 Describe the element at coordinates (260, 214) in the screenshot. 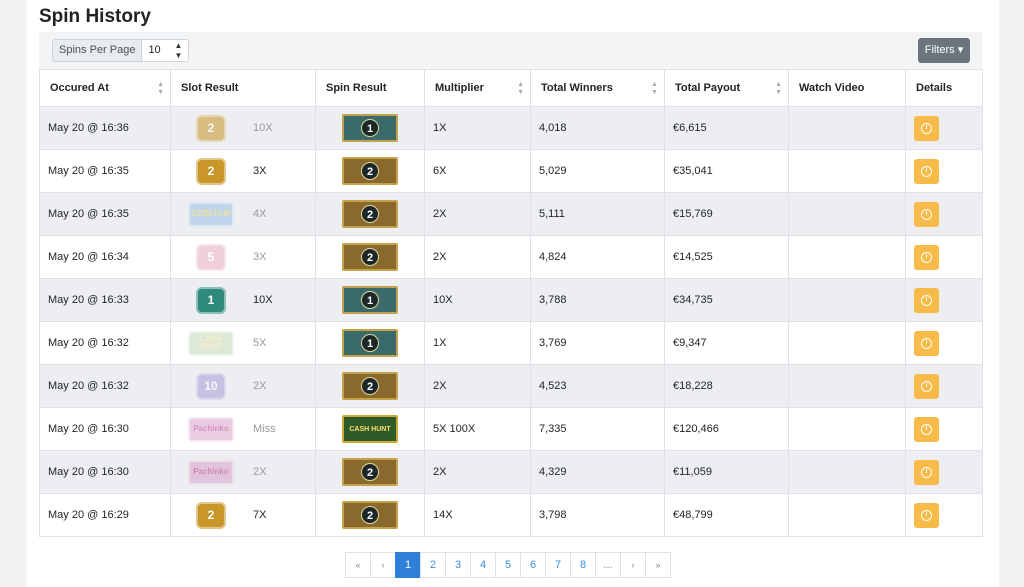

I see `slot-multiplier: 4X` at that location.